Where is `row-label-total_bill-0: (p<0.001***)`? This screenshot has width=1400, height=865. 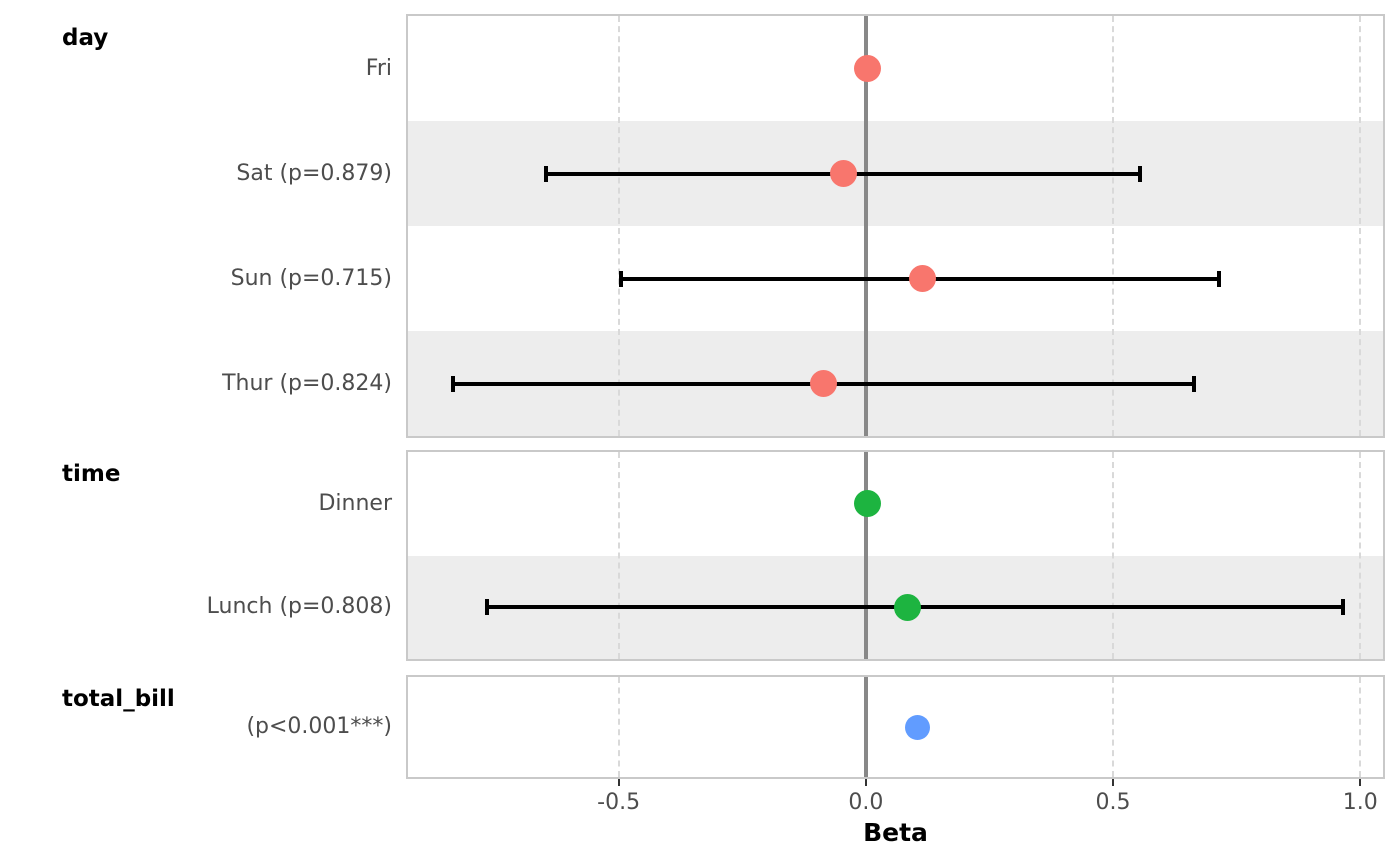 row-label-total_bill-0: (p<0.001***) is located at coordinates (319, 726).